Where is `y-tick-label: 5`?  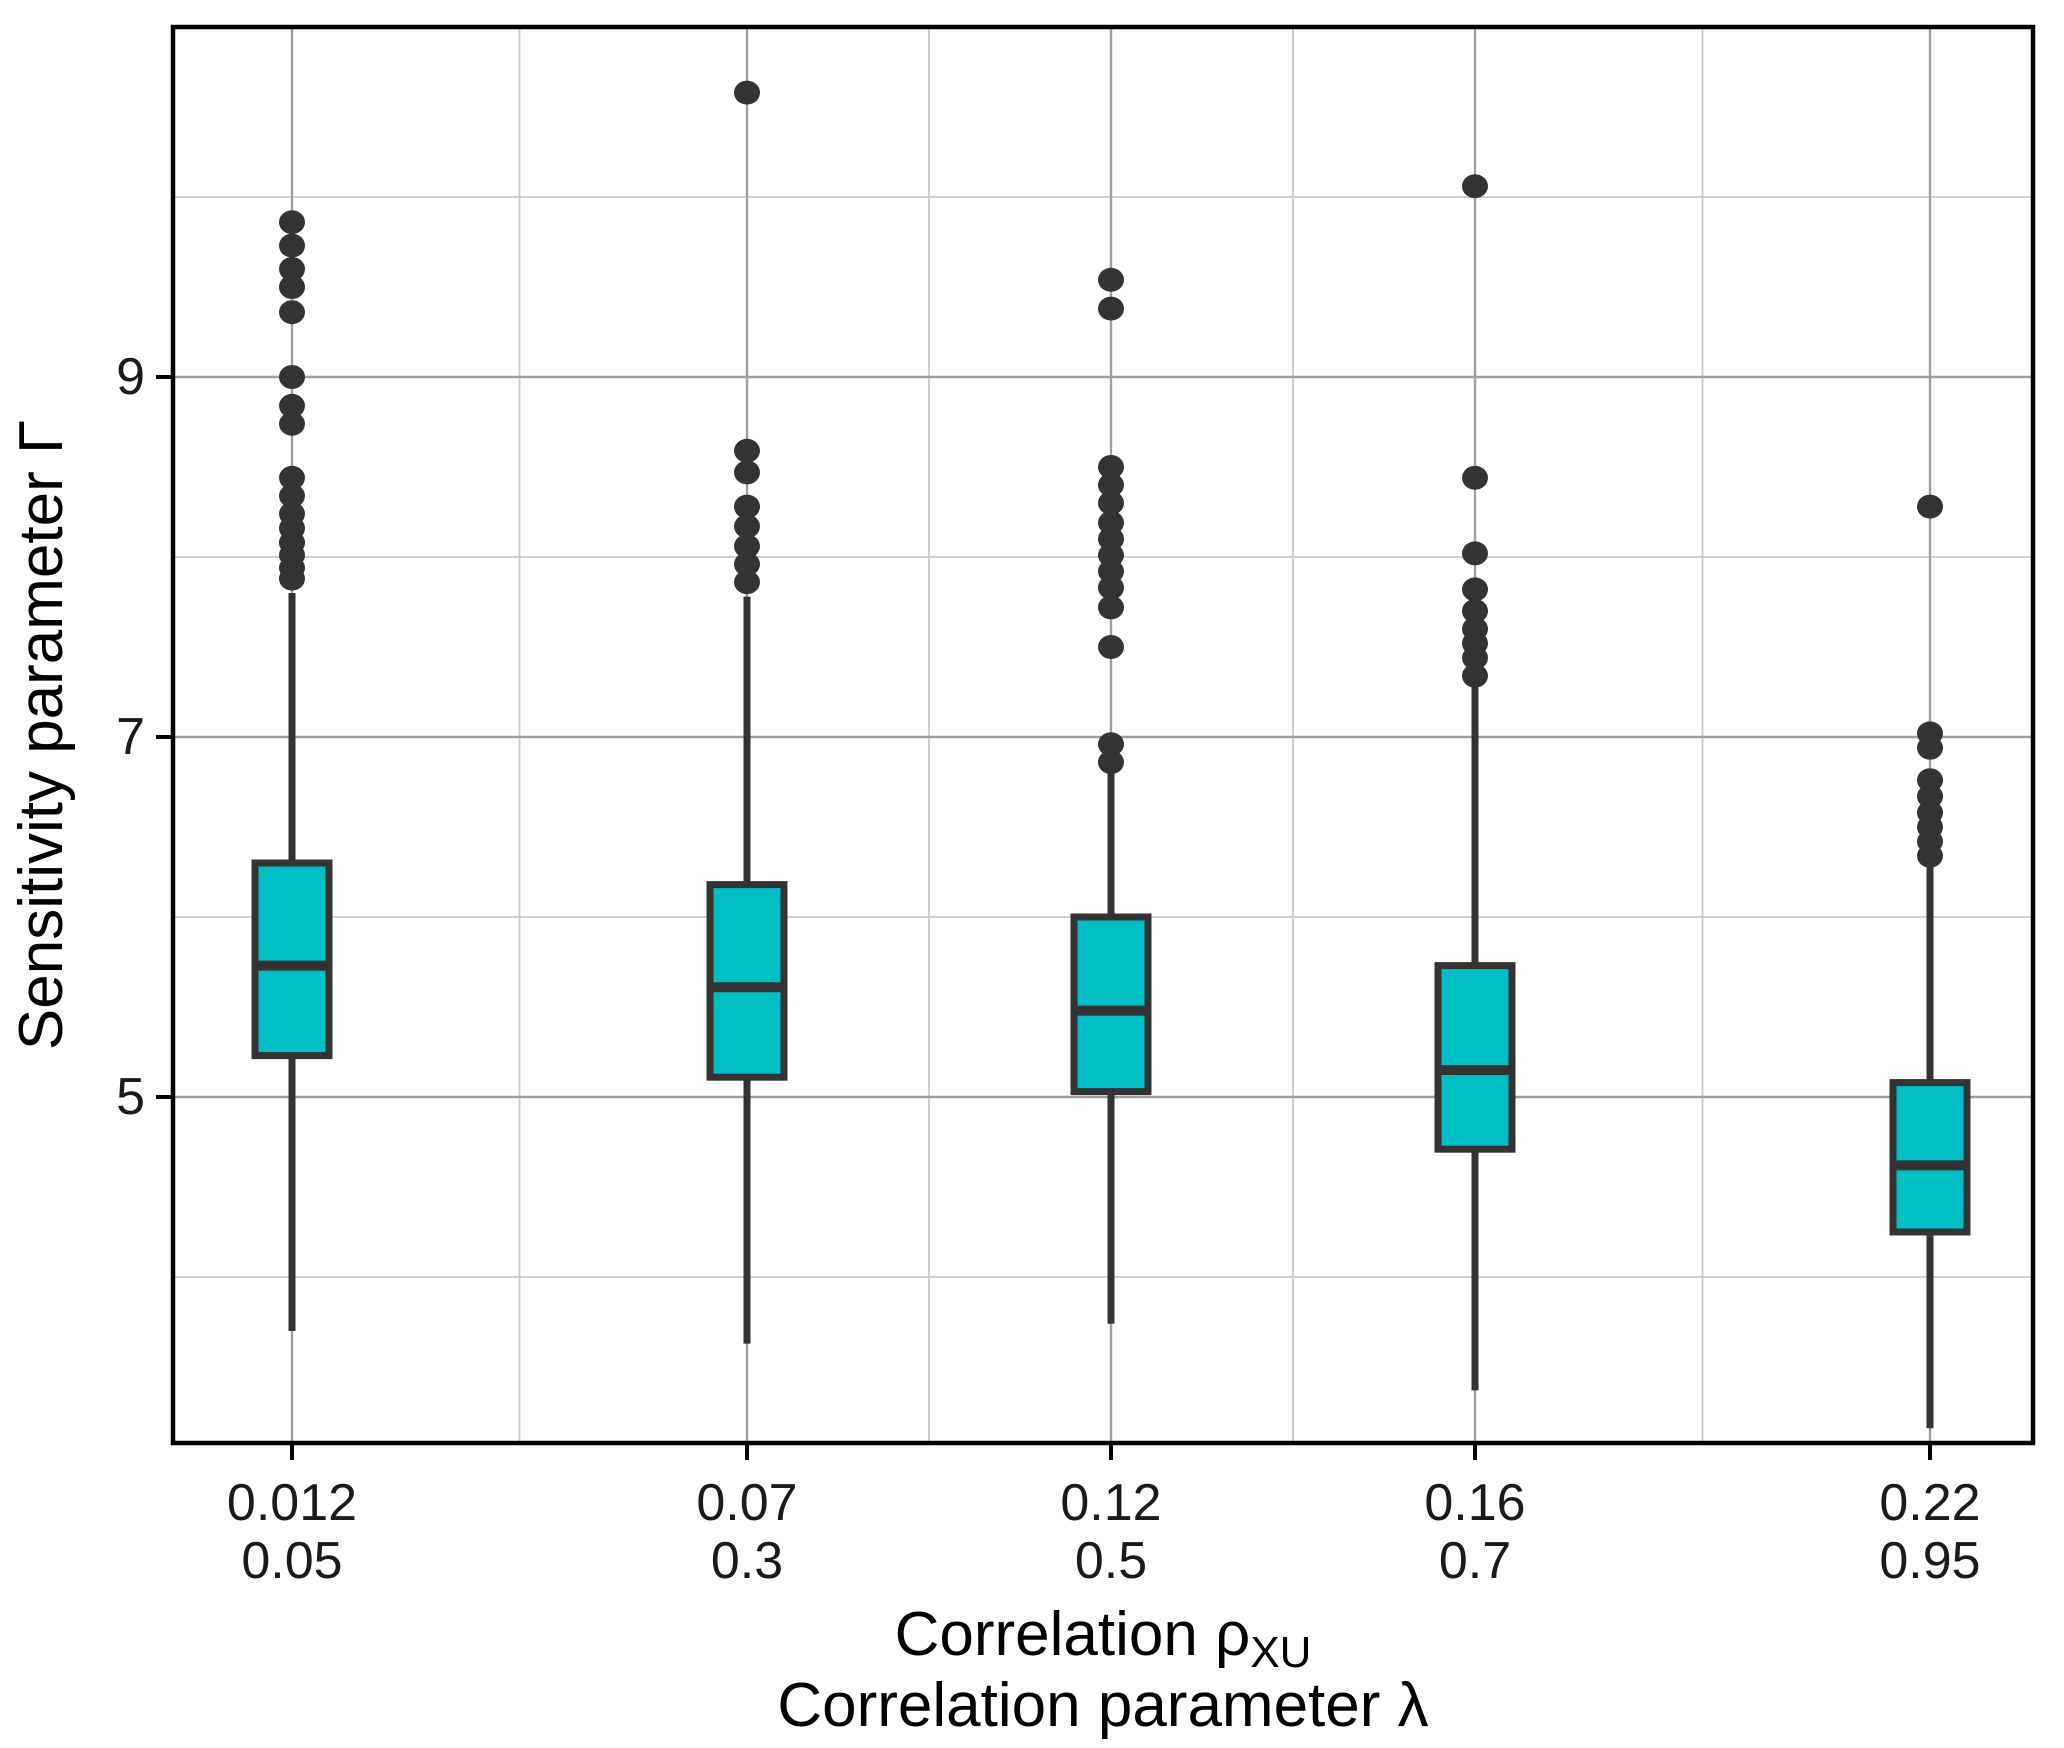
y-tick-label: 5 is located at coordinates (130, 1097).